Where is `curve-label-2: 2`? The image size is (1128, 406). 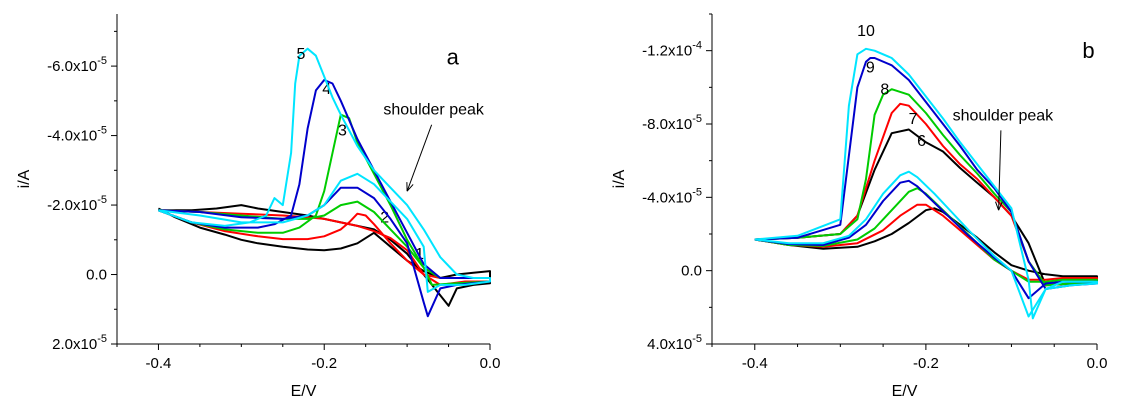
curve-label-2: 2 is located at coordinates (384, 217).